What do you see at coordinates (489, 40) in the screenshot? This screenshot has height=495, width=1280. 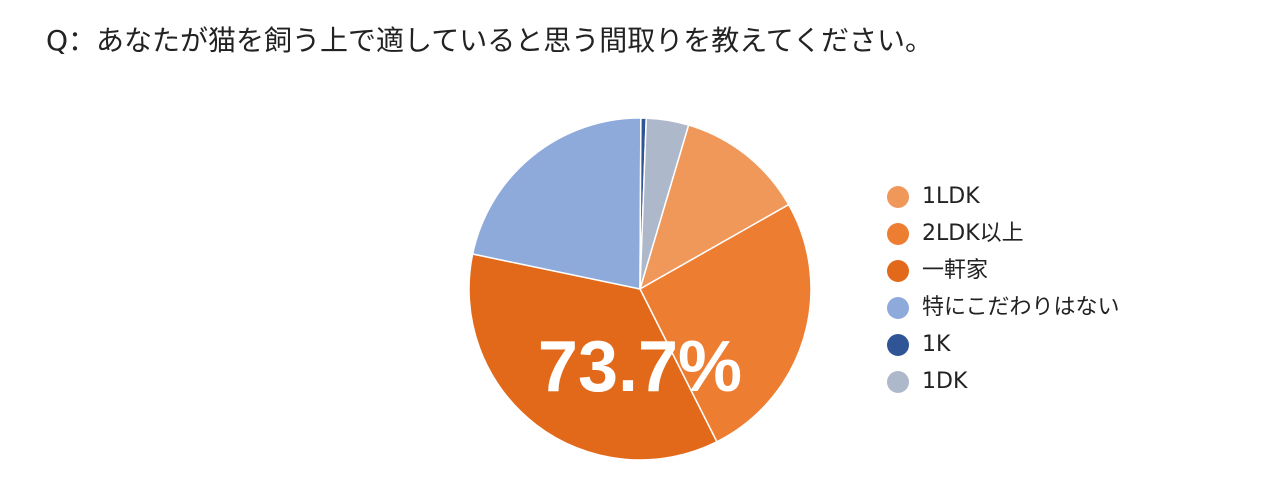 I see `chart-title: Q：あなたが猫を飼う上で適していると思う間取りを教えてください。` at bounding box center [489, 40].